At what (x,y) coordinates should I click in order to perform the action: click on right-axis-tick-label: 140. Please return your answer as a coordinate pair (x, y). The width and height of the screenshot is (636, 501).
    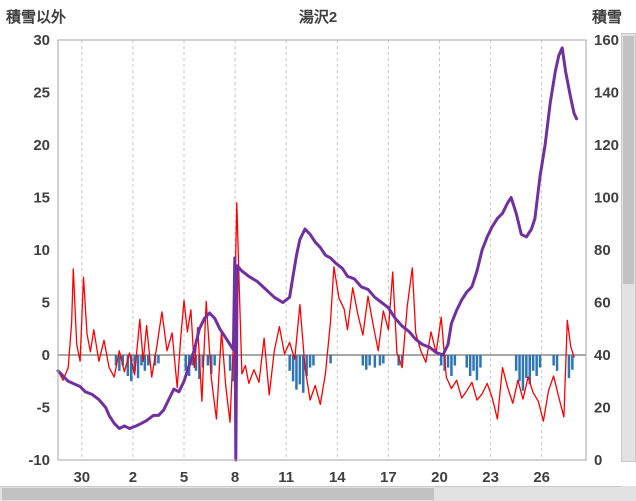
    Looking at the image, I should click on (606, 93).